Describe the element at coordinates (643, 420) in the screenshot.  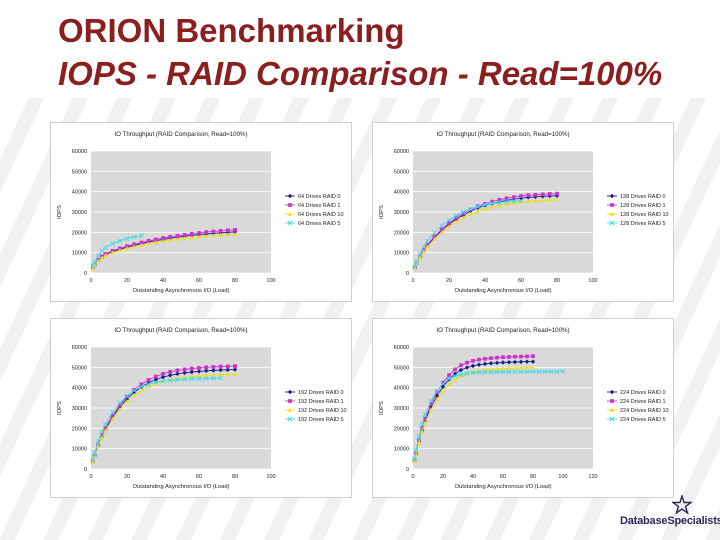
I see `legend-entry: 224 Drives RAID 5` at that location.